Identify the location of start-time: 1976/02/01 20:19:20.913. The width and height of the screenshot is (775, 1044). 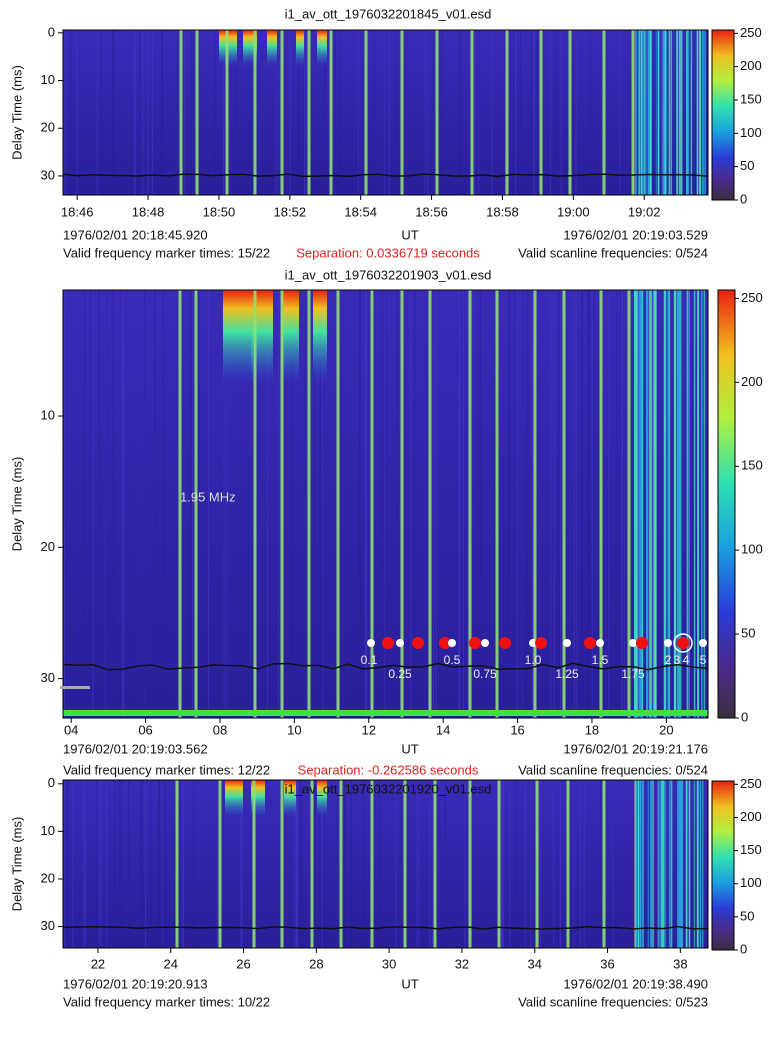
(135, 983).